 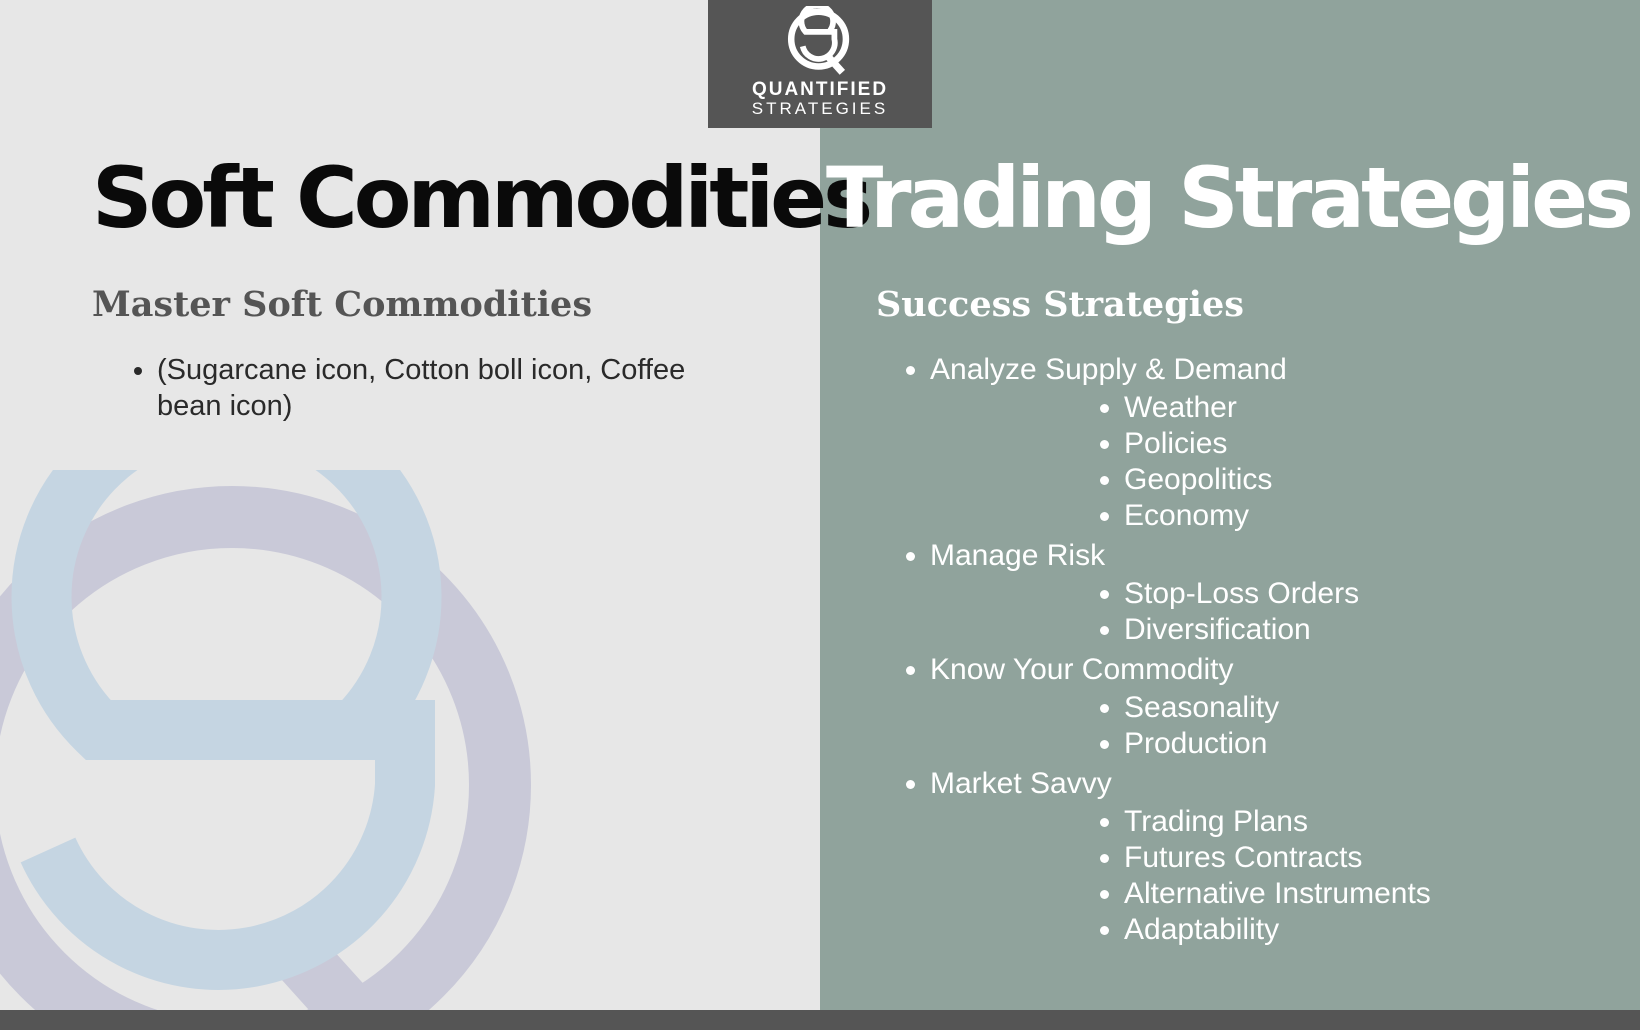 What do you see at coordinates (820, 108) in the screenshot?
I see `logo-text-strategies: STRATEGIES` at bounding box center [820, 108].